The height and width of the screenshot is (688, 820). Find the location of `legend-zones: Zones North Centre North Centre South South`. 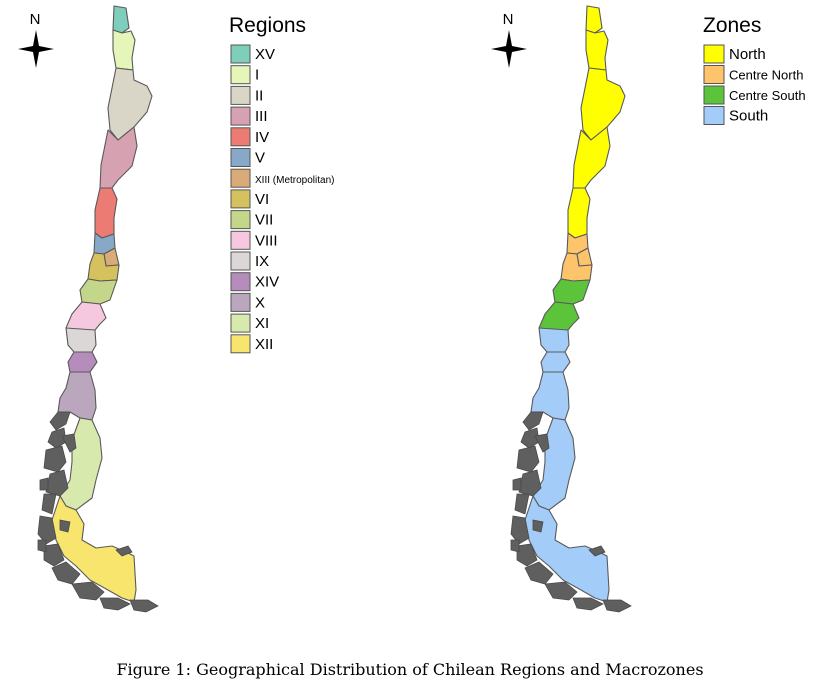

legend-zones: Zones North Centre North Centre South South is located at coordinates (754, 69).